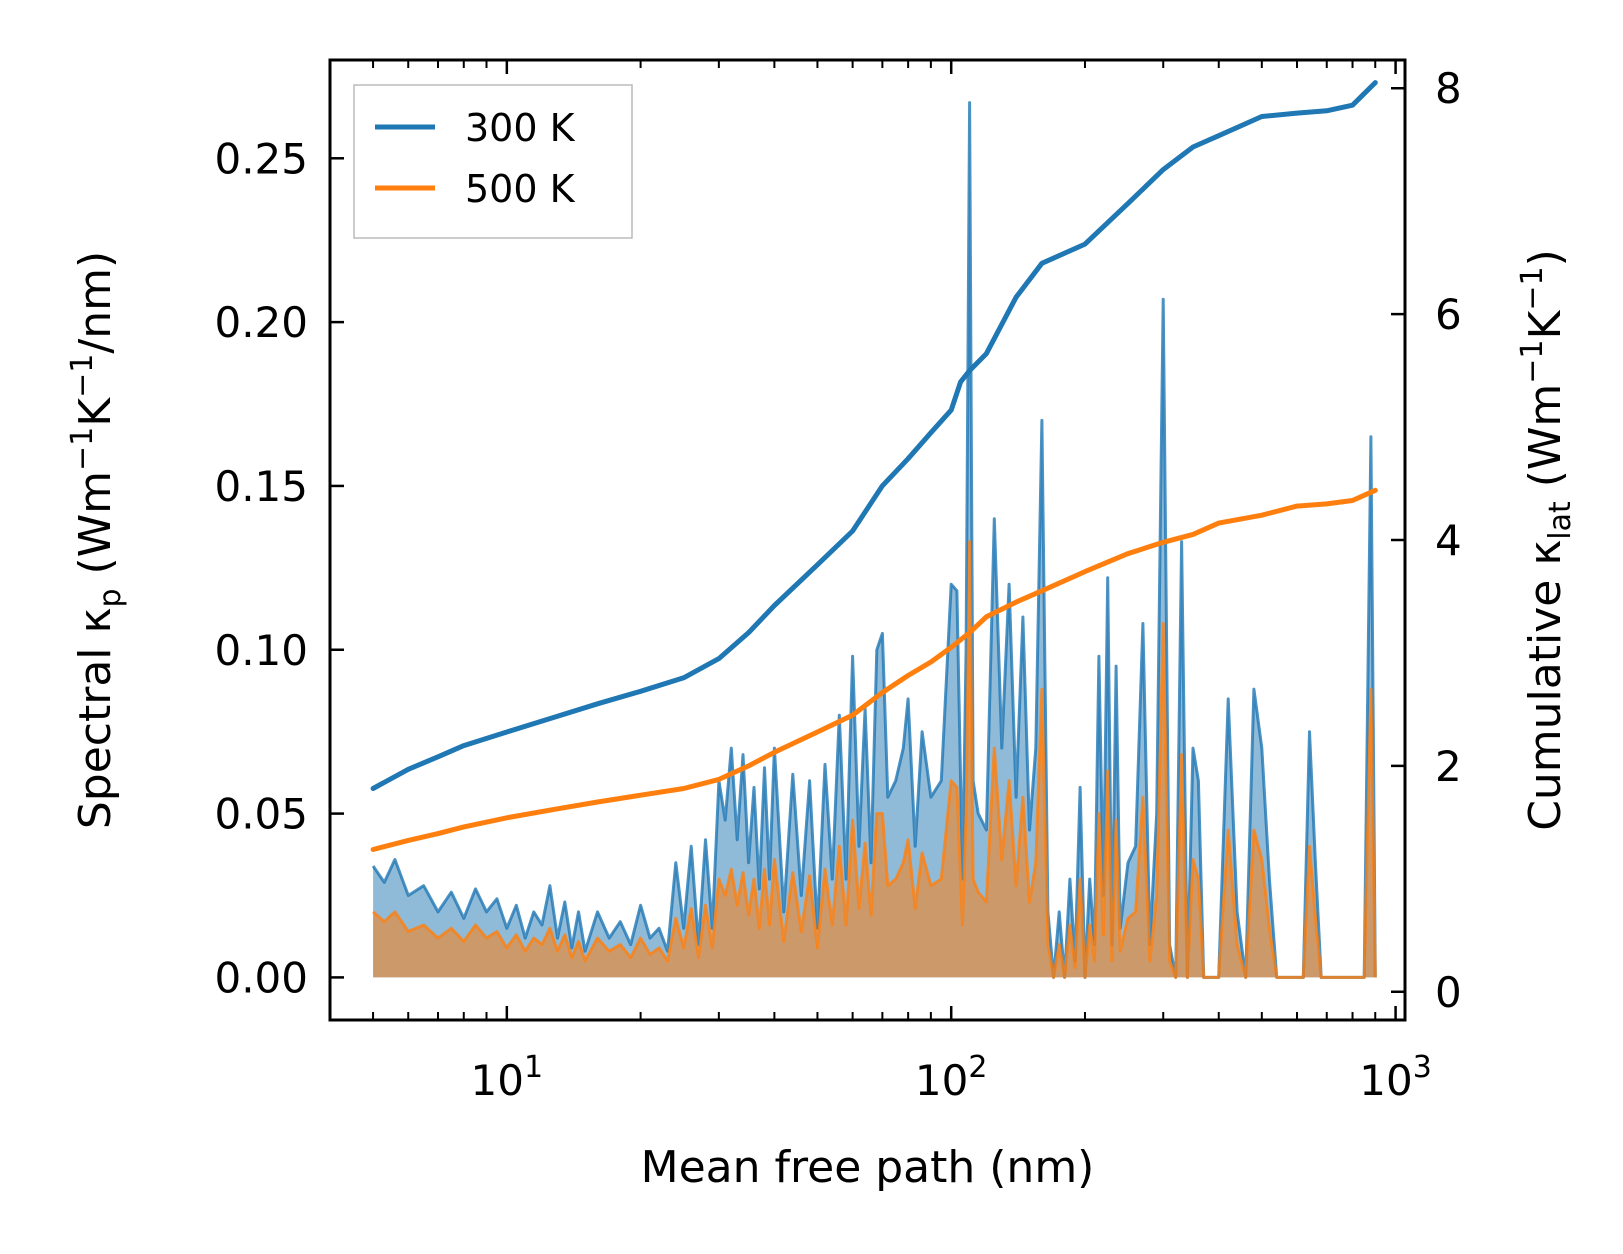  I want to click on y-right-title-tail: ), so click(1545, 257).